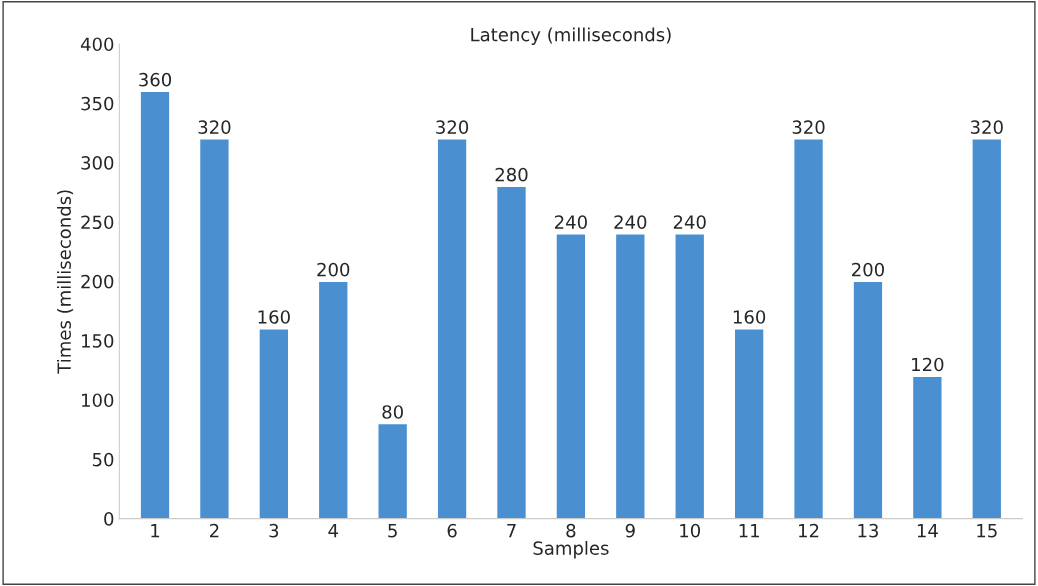  What do you see at coordinates (97, 44) in the screenshot?
I see `y-tick-label: 400` at bounding box center [97, 44].